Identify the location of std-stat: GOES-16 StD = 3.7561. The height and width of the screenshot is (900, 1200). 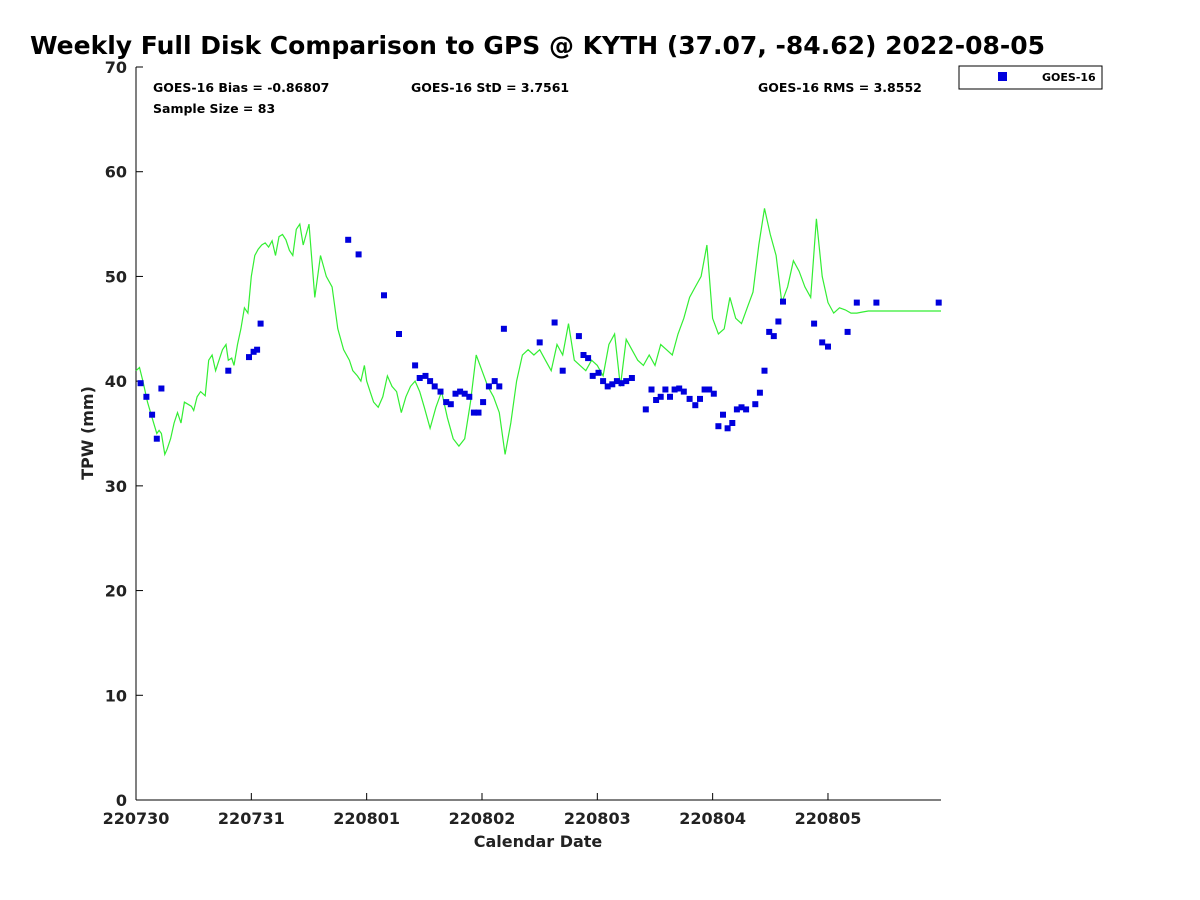
(490, 87).